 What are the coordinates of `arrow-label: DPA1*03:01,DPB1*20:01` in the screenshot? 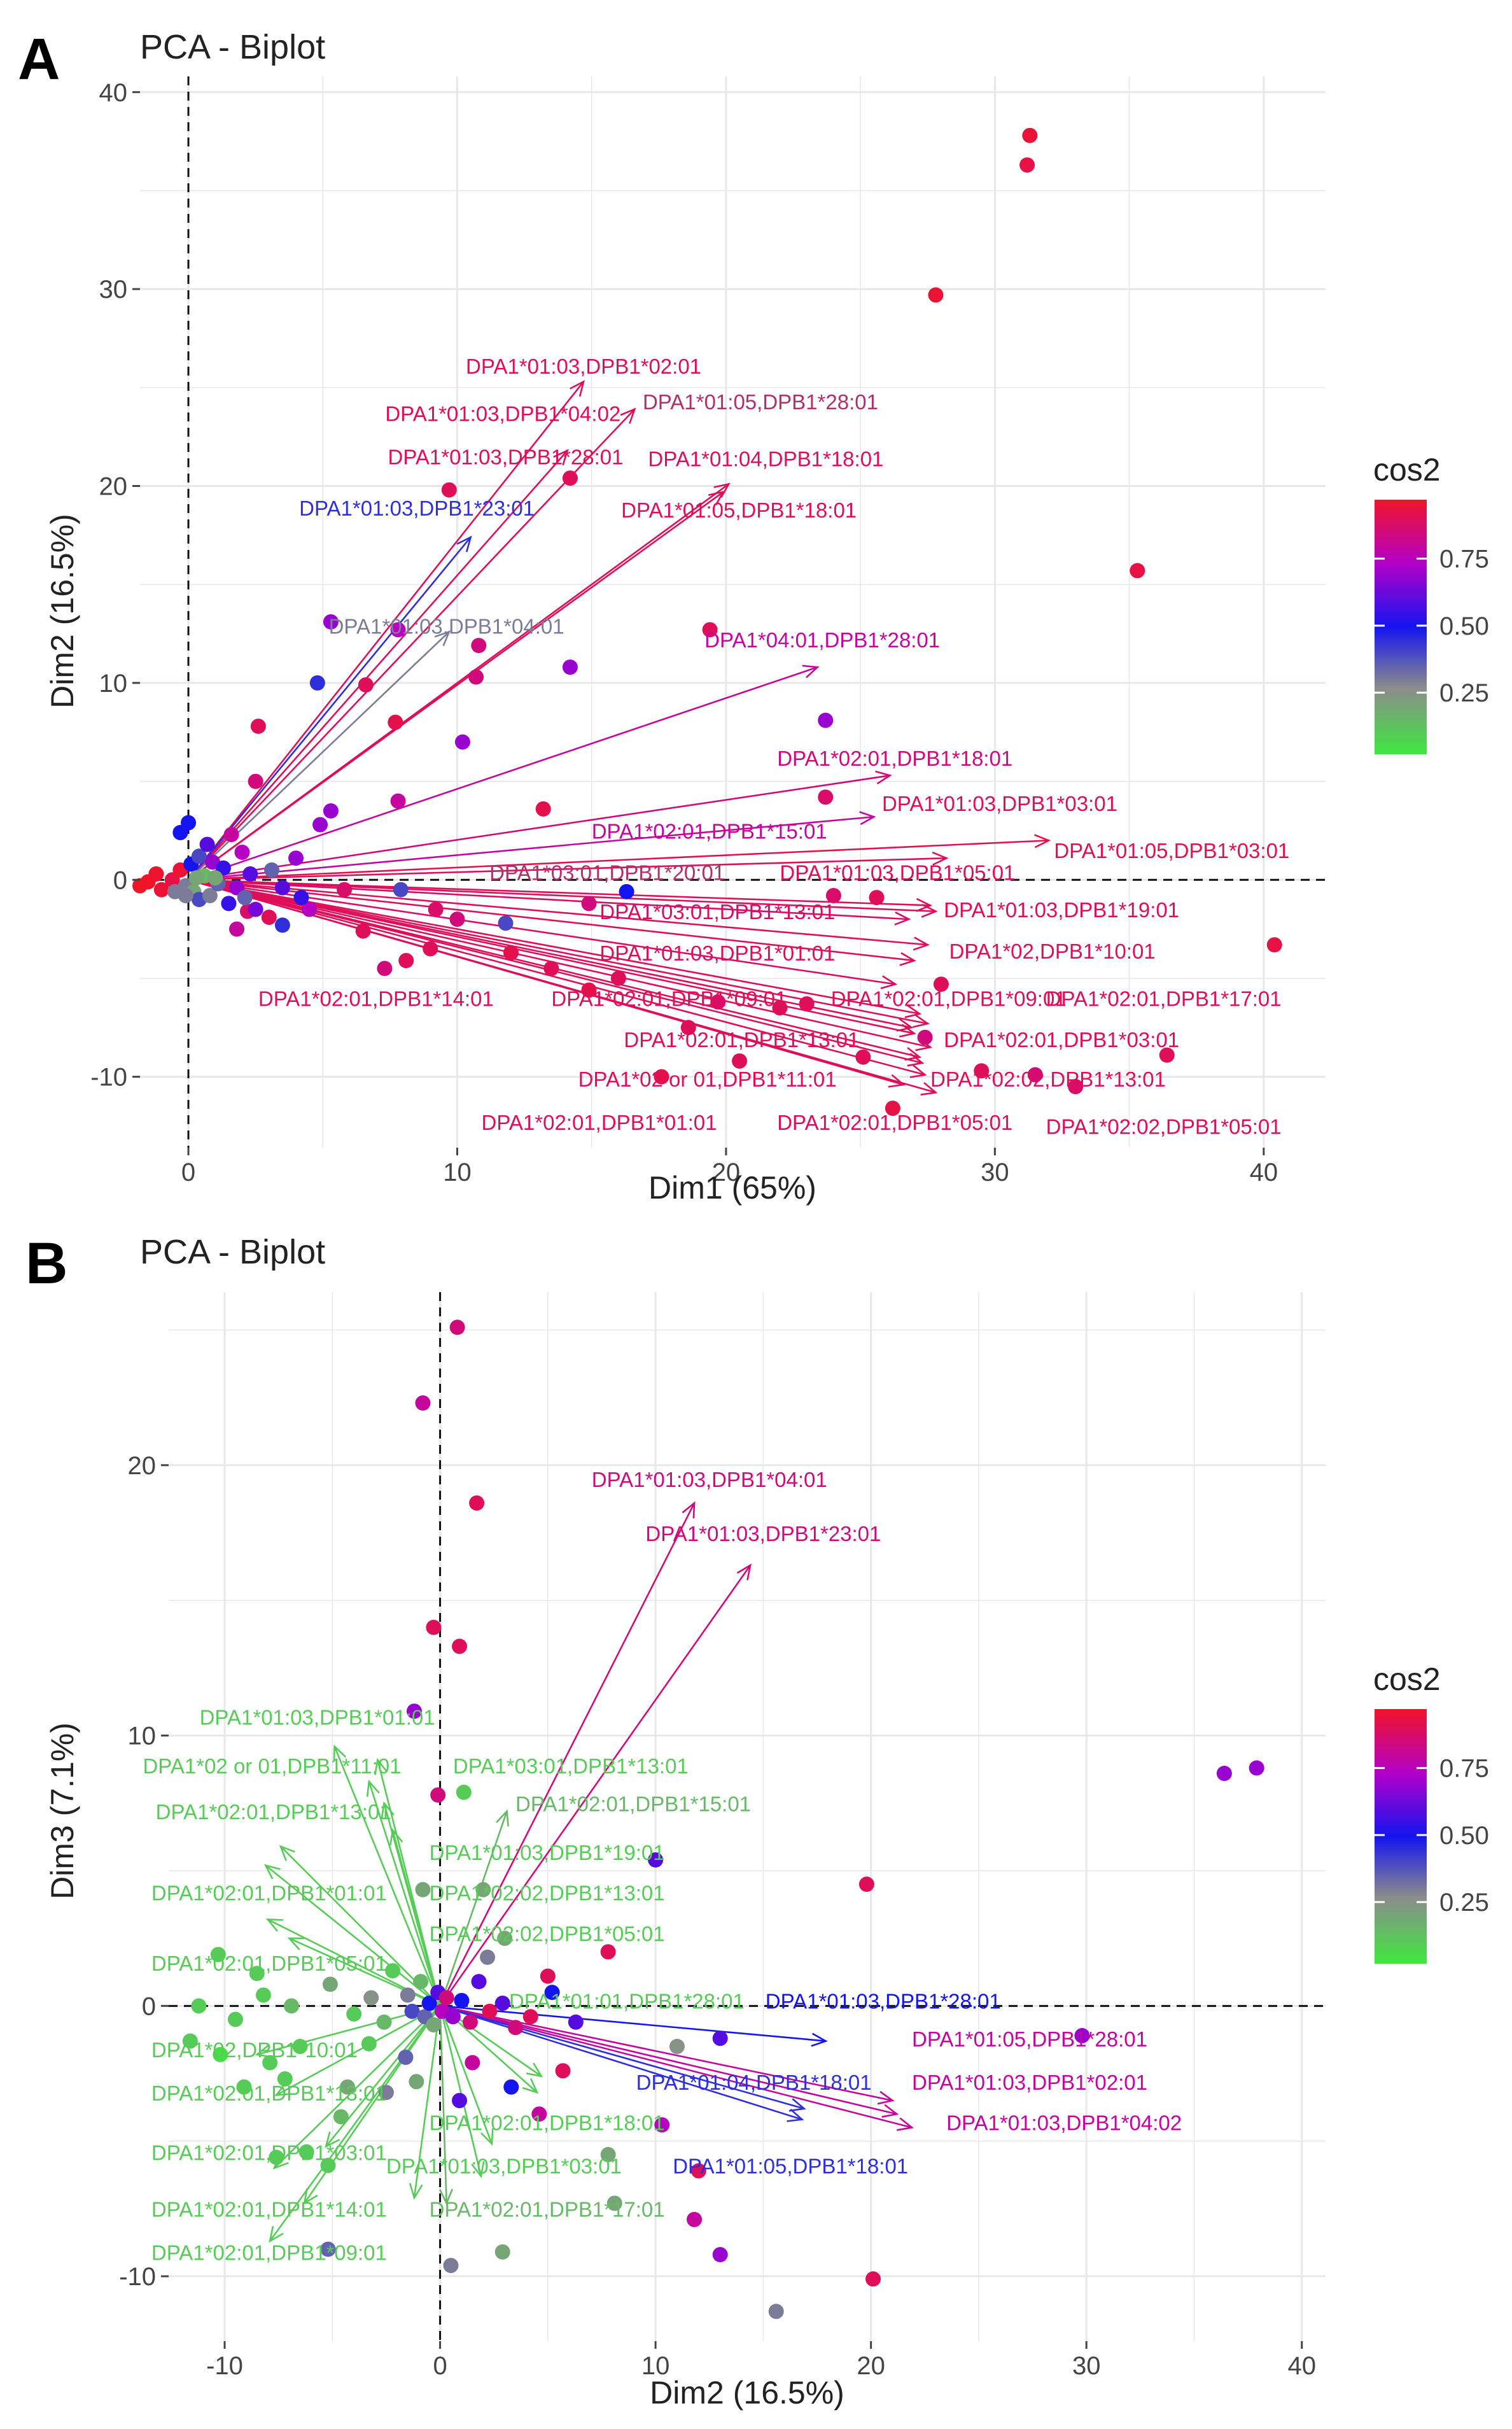 It's located at (607, 872).